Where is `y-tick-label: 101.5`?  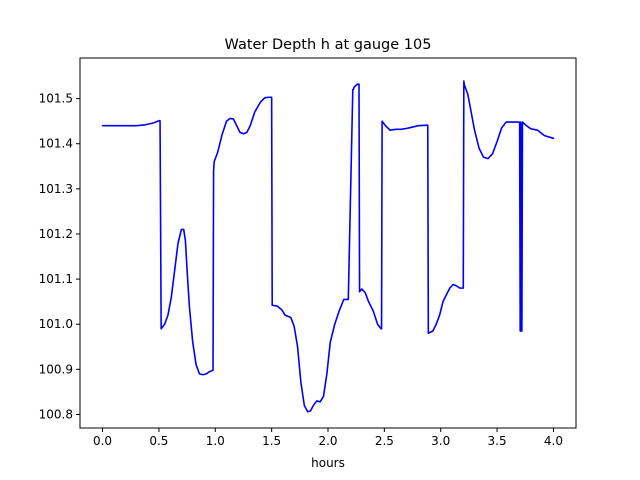
y-tick-label: 101.5 is located at coordinates (56, 99).